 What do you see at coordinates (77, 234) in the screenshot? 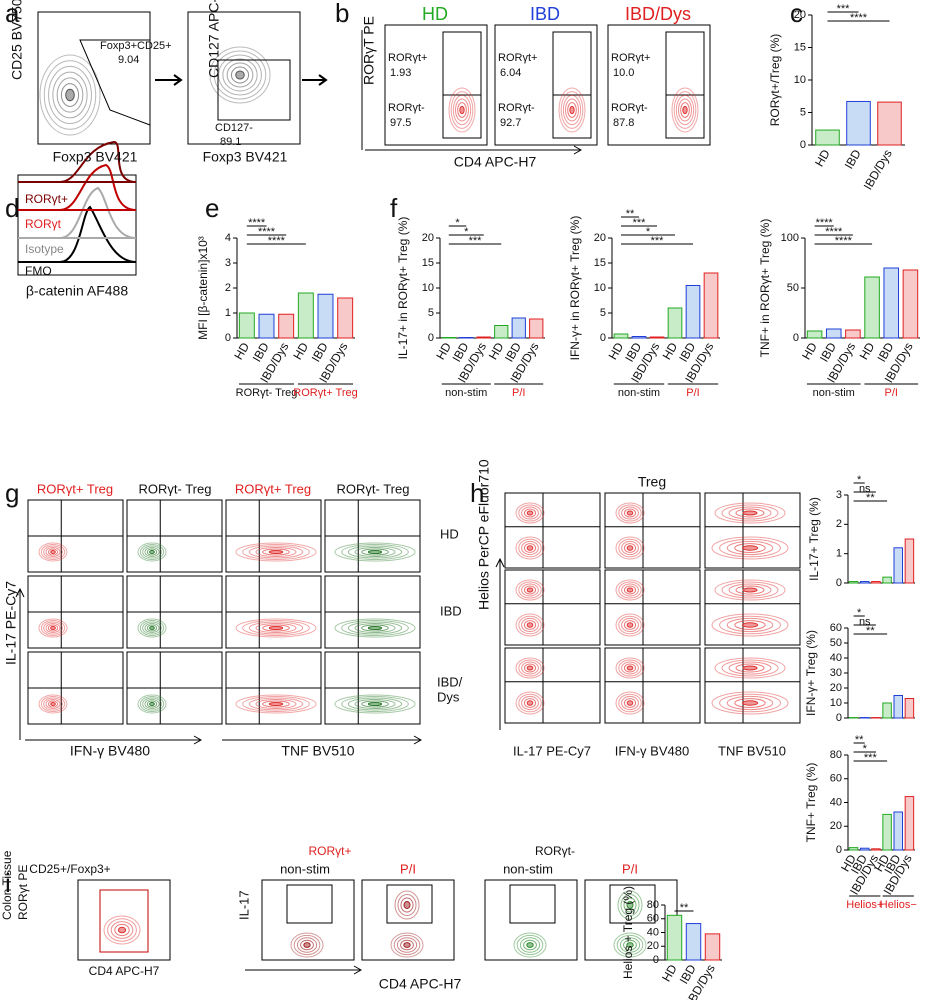
I see `histogram` at bounding box center [77, 234].